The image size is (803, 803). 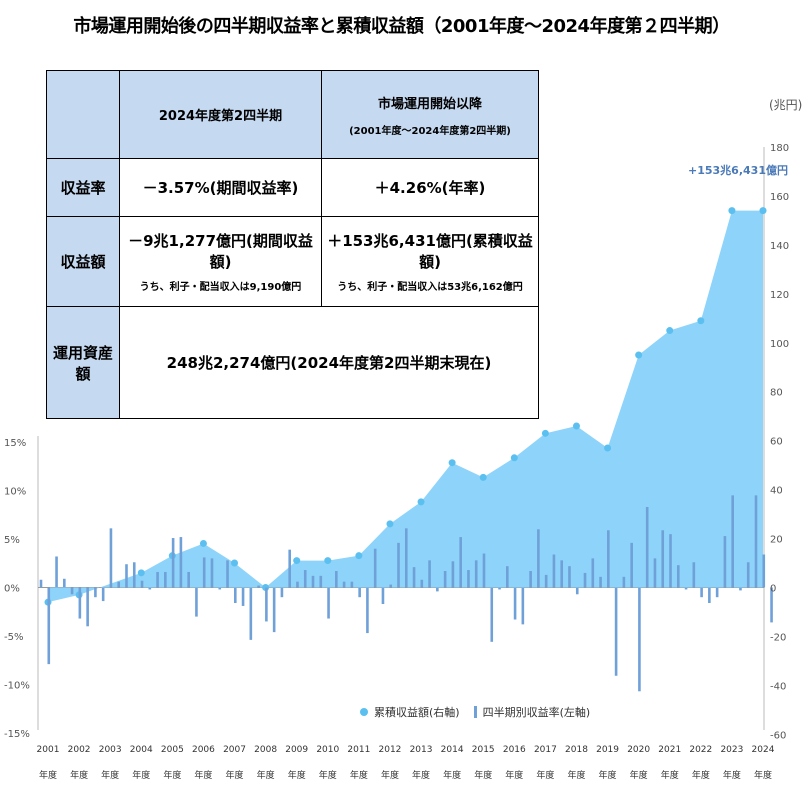 I want to click on legend: 累積収益額(右軸) 四半期別収益率(左軸), so click(x=475, y=712).